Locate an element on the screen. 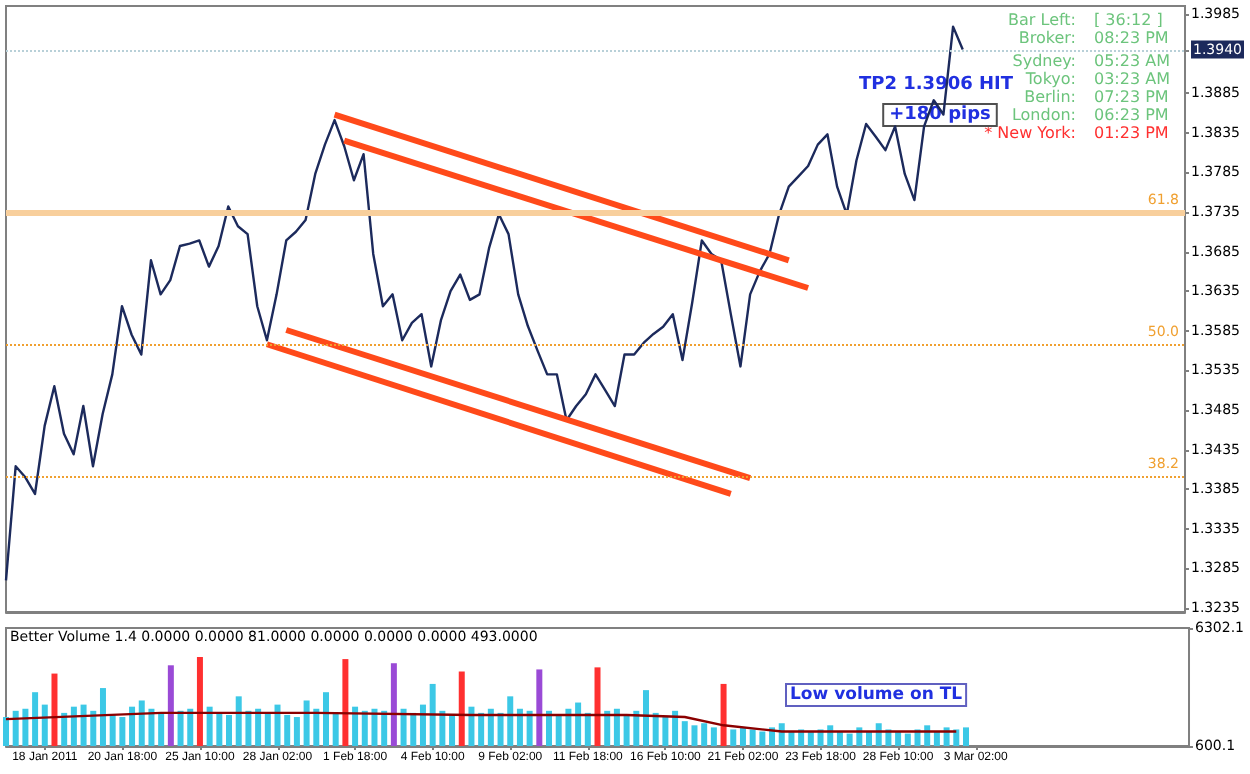 Image resolution: width=1250 pixels, height=774 pixels. annotation: 06:23 PM is located at coordinates (1131, 115).